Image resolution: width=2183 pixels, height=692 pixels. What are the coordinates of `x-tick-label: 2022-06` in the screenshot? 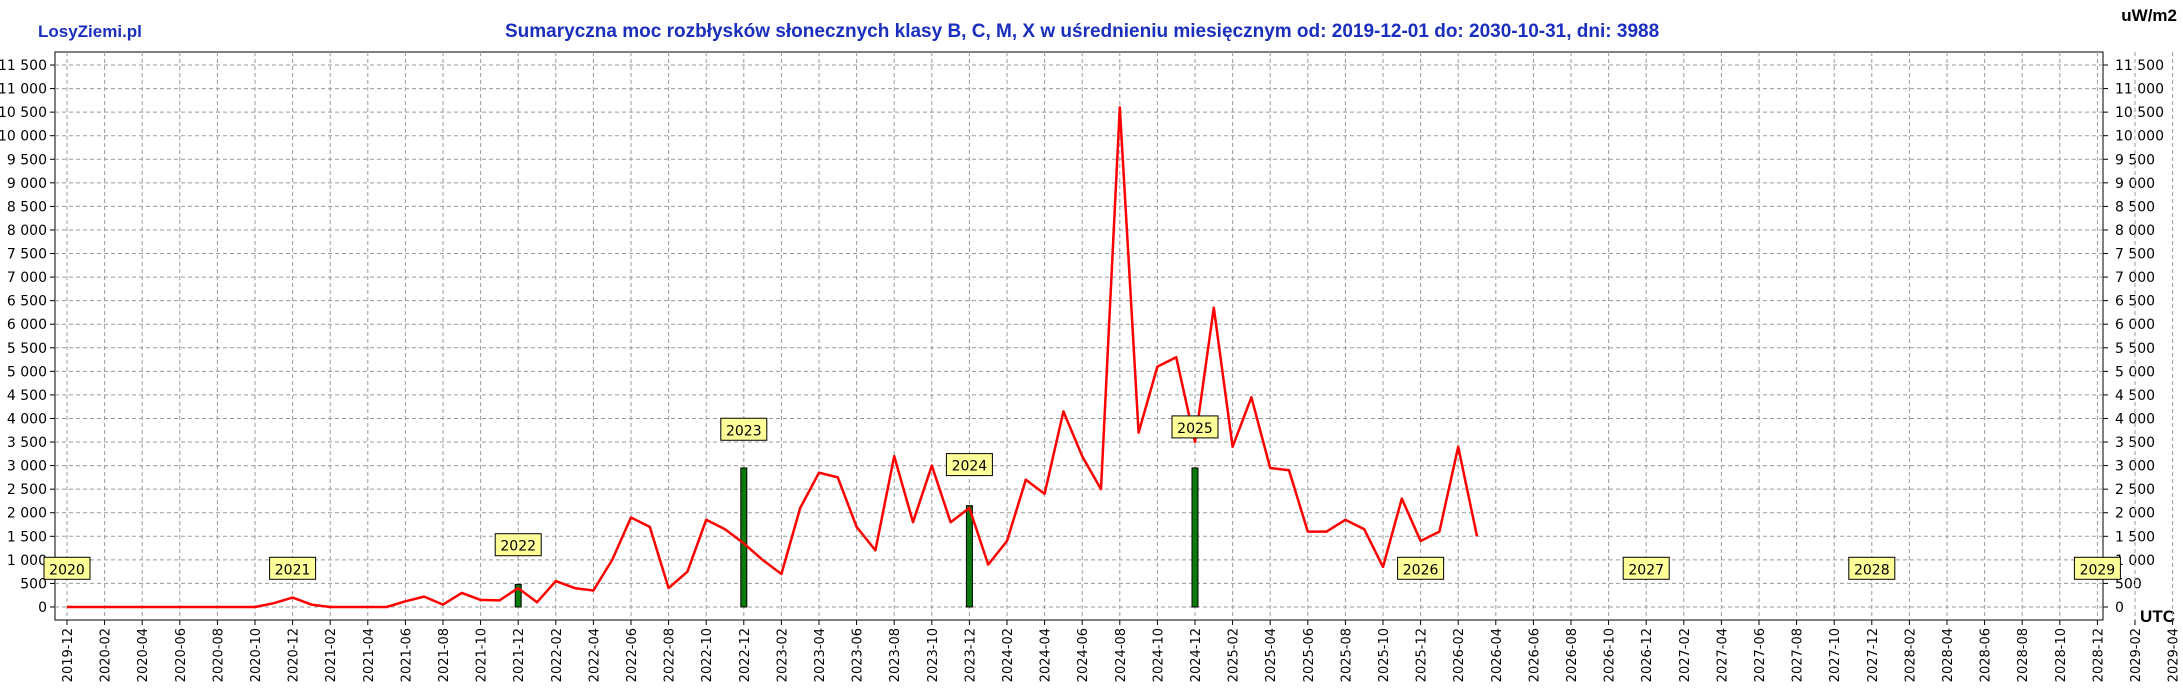 It's located at (632, 655).